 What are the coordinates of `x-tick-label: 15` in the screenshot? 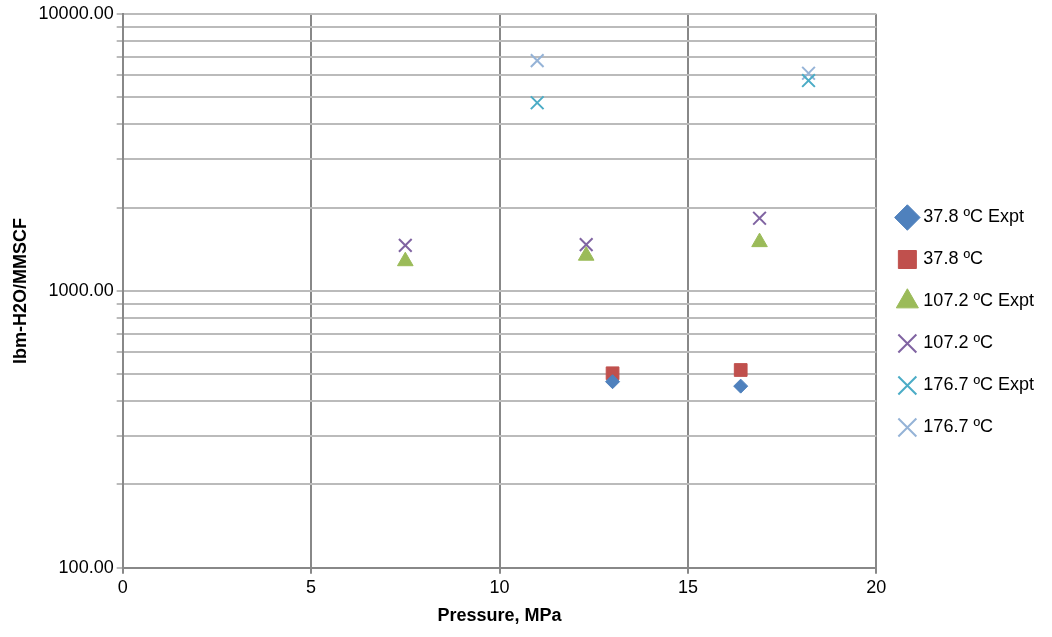 It's located at (687, 586).